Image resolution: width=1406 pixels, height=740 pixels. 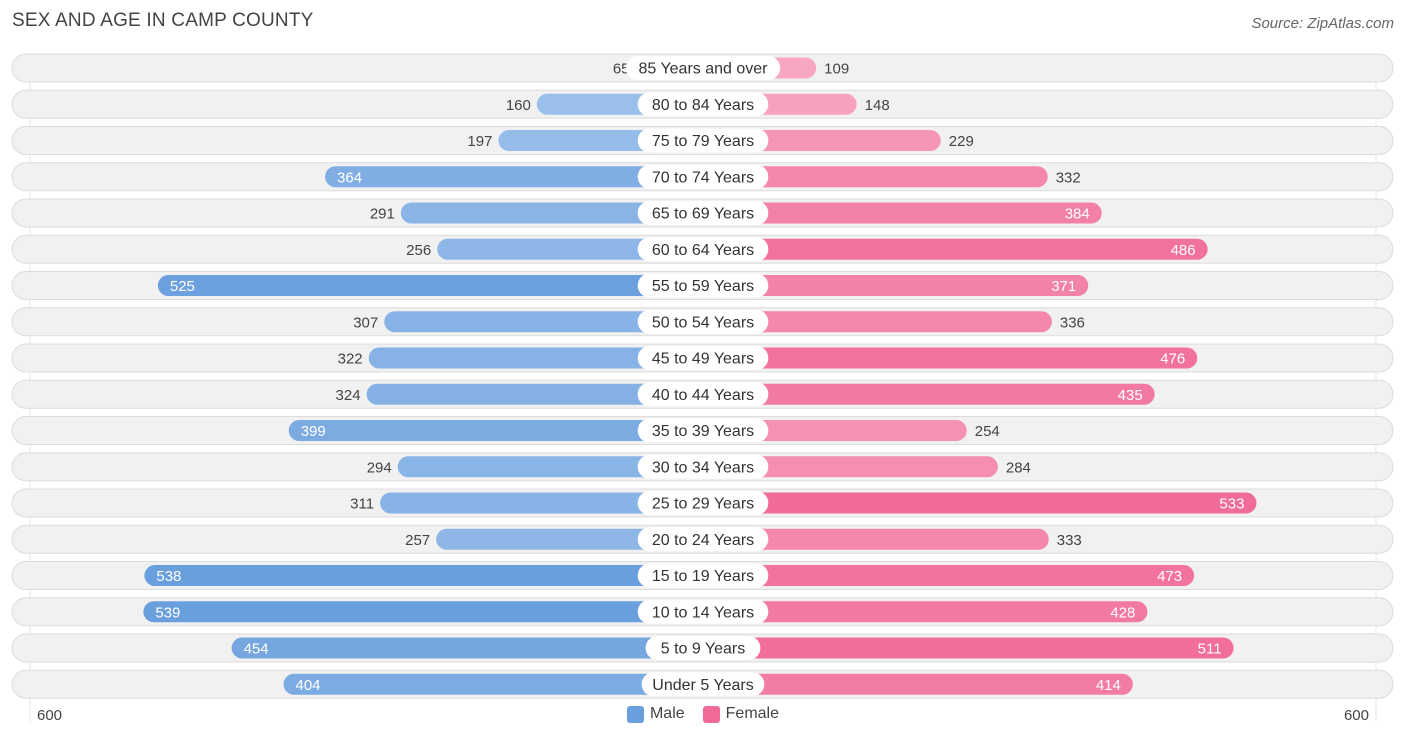 I want to click on male-value-label: 539, so click(x=167, y=612).